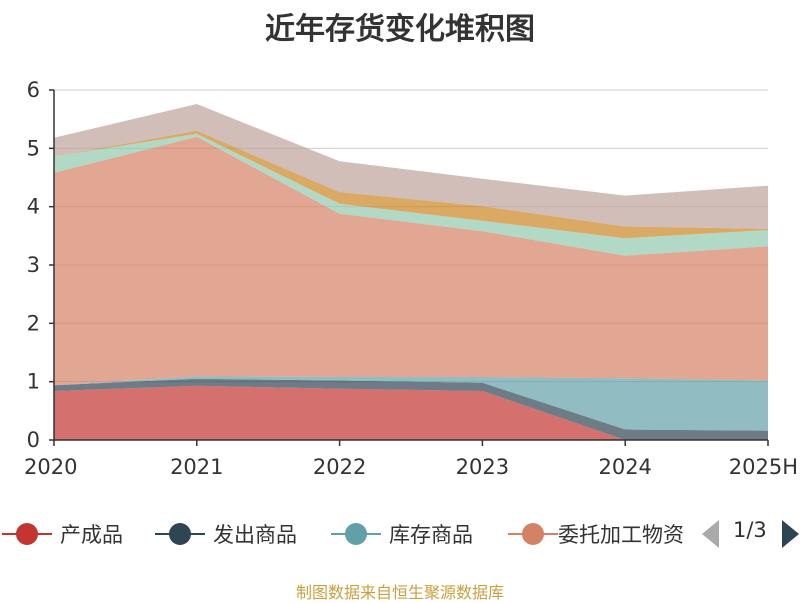 The height and width of the screenshot is (603, 800). Describe the element at coordinates (50, 467) in the screenshot. I see `x-tick-label-0: 2020` at that location.